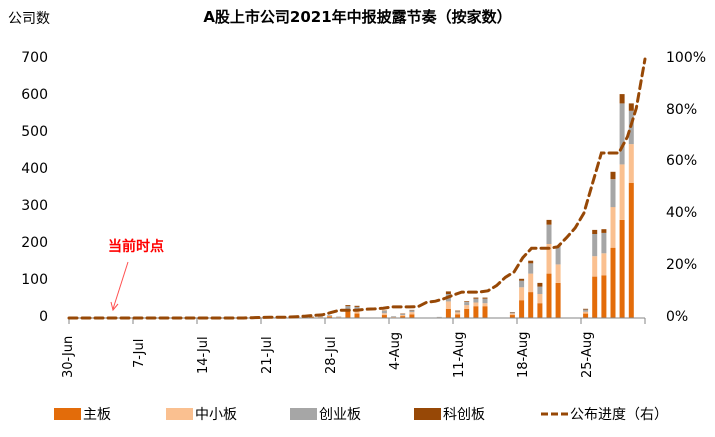 The height and width of the screenshot is (437, 715). I want to click on annotation-arrowhead-icon, so click(114, 306).